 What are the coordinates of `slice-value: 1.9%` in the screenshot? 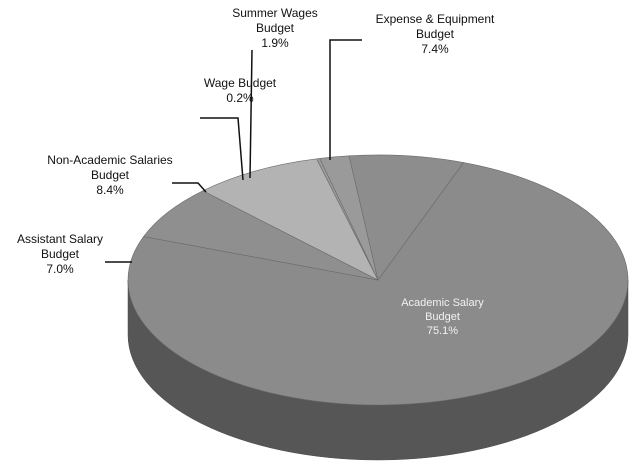 It's located at (275, 43).